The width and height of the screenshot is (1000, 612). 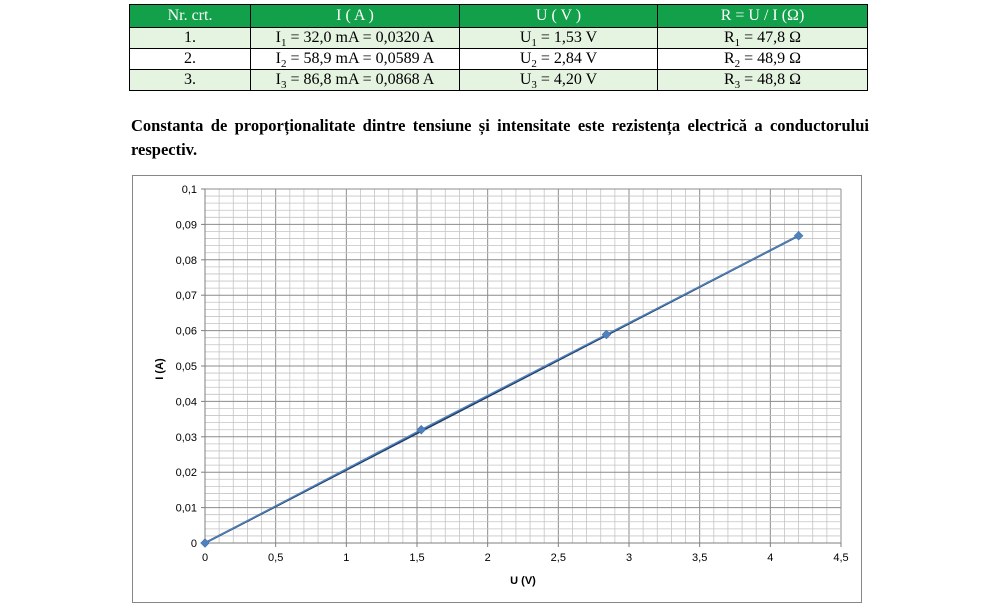 What do you see at coordinates (771, 58) in the screenshot?
I see `cell-resistance-value: = 48,9 Ω` at bounding box center [771, 58].